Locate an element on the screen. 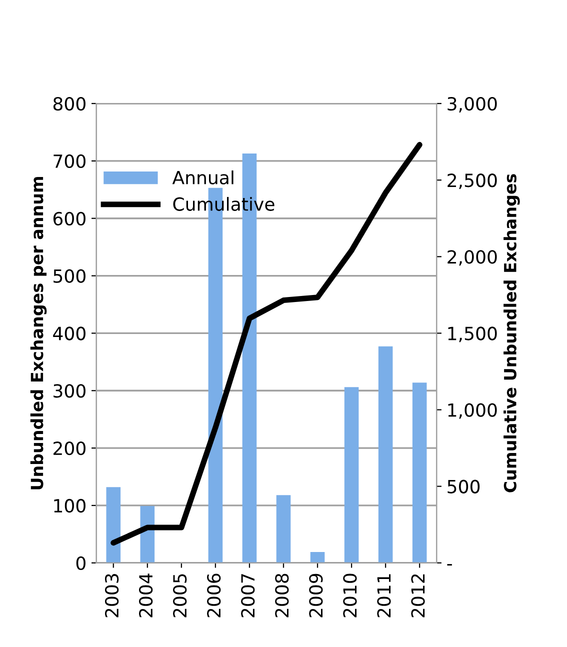  y-tick-label: 700 is located at coordinates (70, 161).